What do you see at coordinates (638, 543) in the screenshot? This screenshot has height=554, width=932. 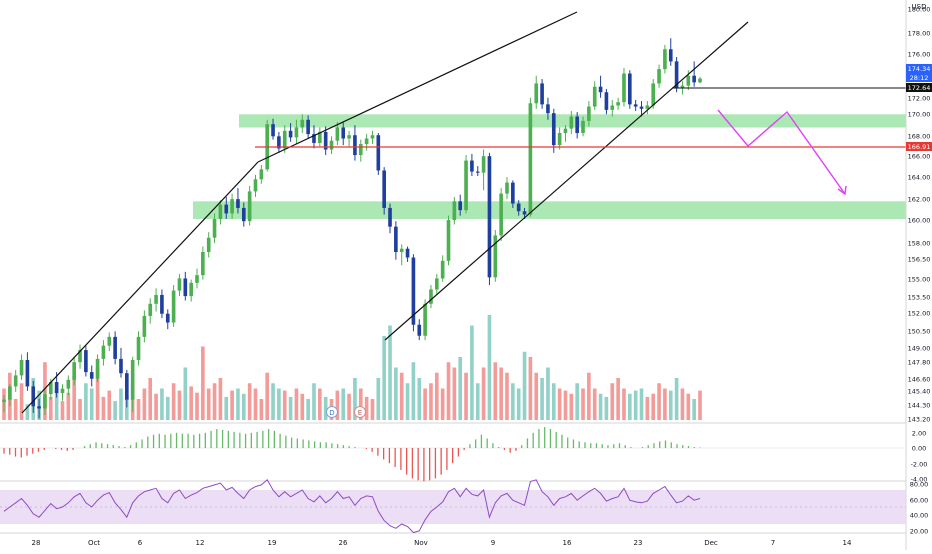 I see `time-tick-label: 23` at bounding box center [638, 543].